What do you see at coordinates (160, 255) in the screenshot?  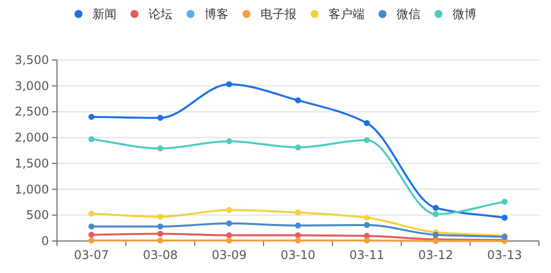 I see `x-tick-label: 03-08` at bounding box center [160, 255].